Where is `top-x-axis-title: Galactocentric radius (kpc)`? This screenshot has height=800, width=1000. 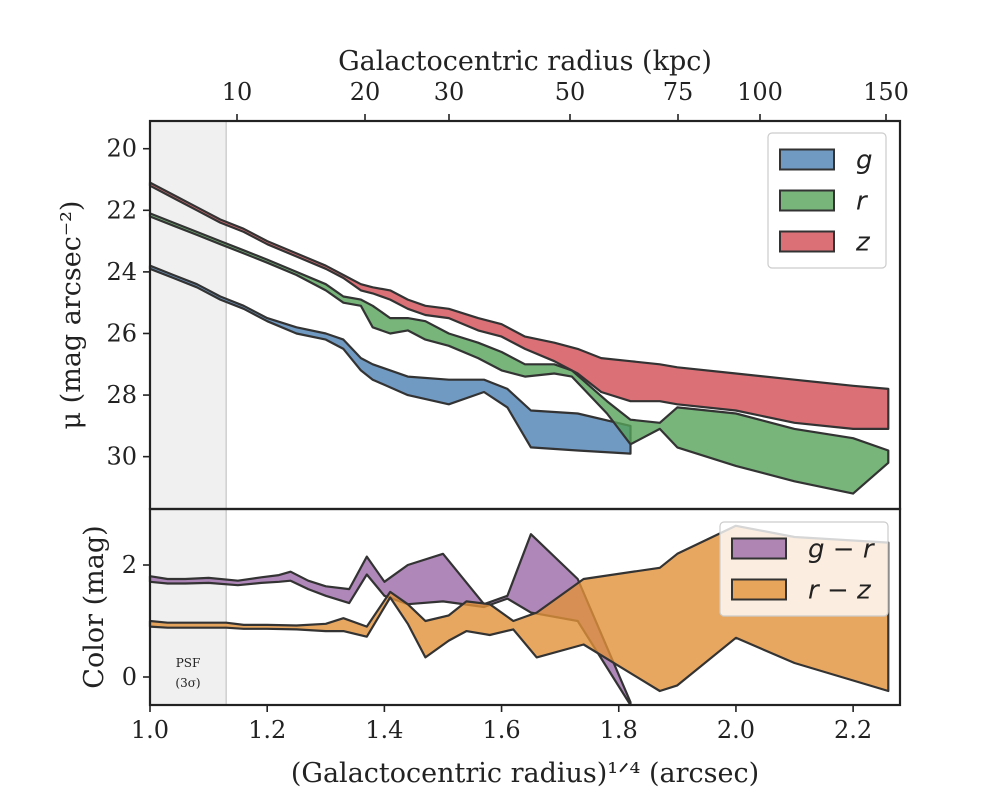
top-x-axis-title: Galactocentric radius (kpc) is located at coordinates (525, 61).